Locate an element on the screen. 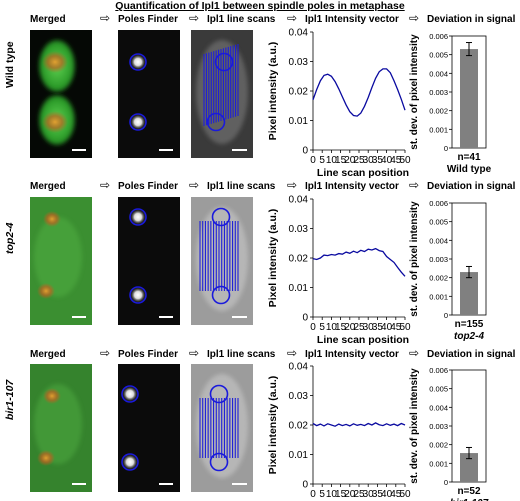 The image size is (520, 501). column-header-vector: Ipl1 Intensity vector is located at coordinates (352, 354).